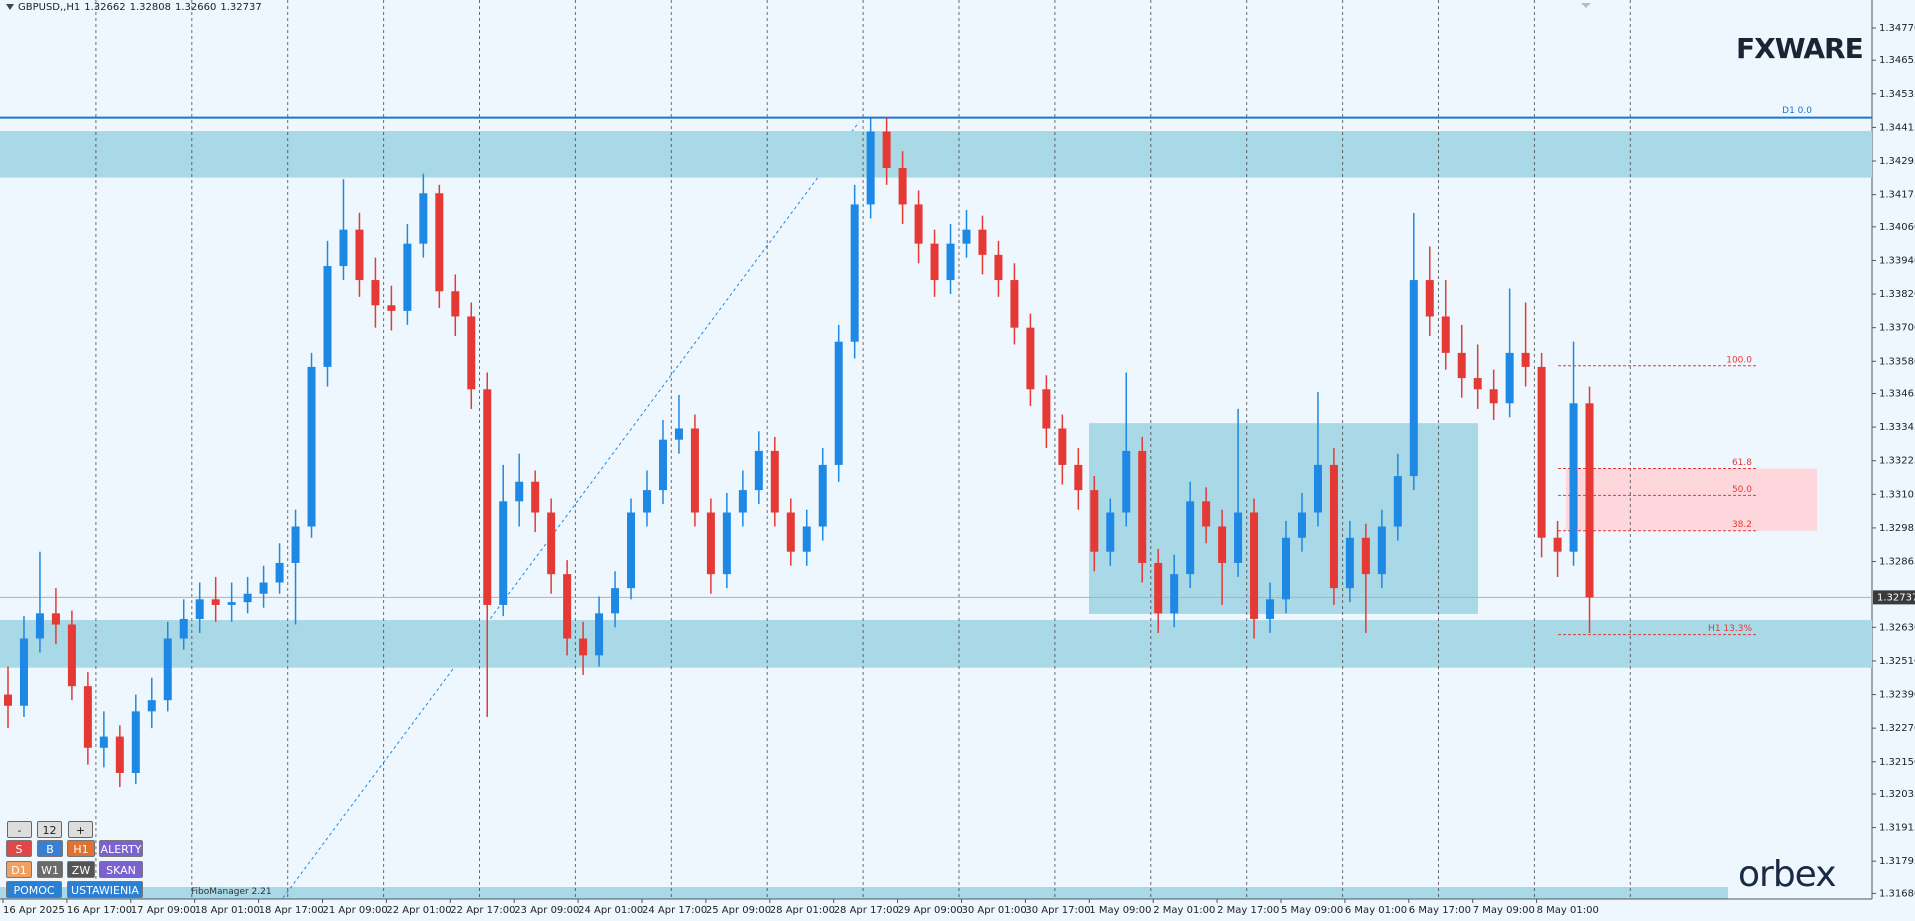  What do you see at coordinates (1897, 195) in the screenshot?
I see `y-tick-label: 1.34175` at bounding box center [1897, 195].